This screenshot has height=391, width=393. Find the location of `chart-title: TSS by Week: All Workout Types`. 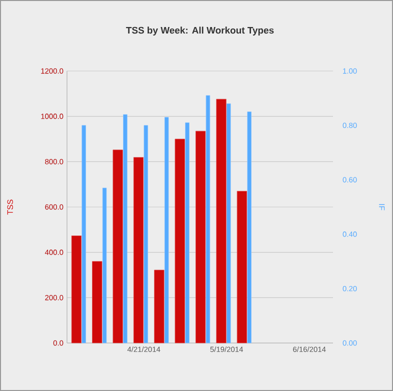

chart-title: TSS by Week: All Workout Types is located at coordinates (200, 31).